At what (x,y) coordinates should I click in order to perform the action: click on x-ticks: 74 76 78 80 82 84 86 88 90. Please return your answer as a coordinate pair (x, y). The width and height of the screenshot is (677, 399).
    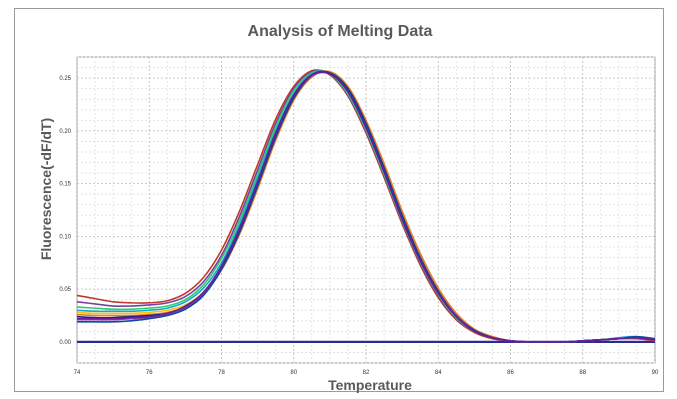
    Looking at the image, I should click on (366, 373).